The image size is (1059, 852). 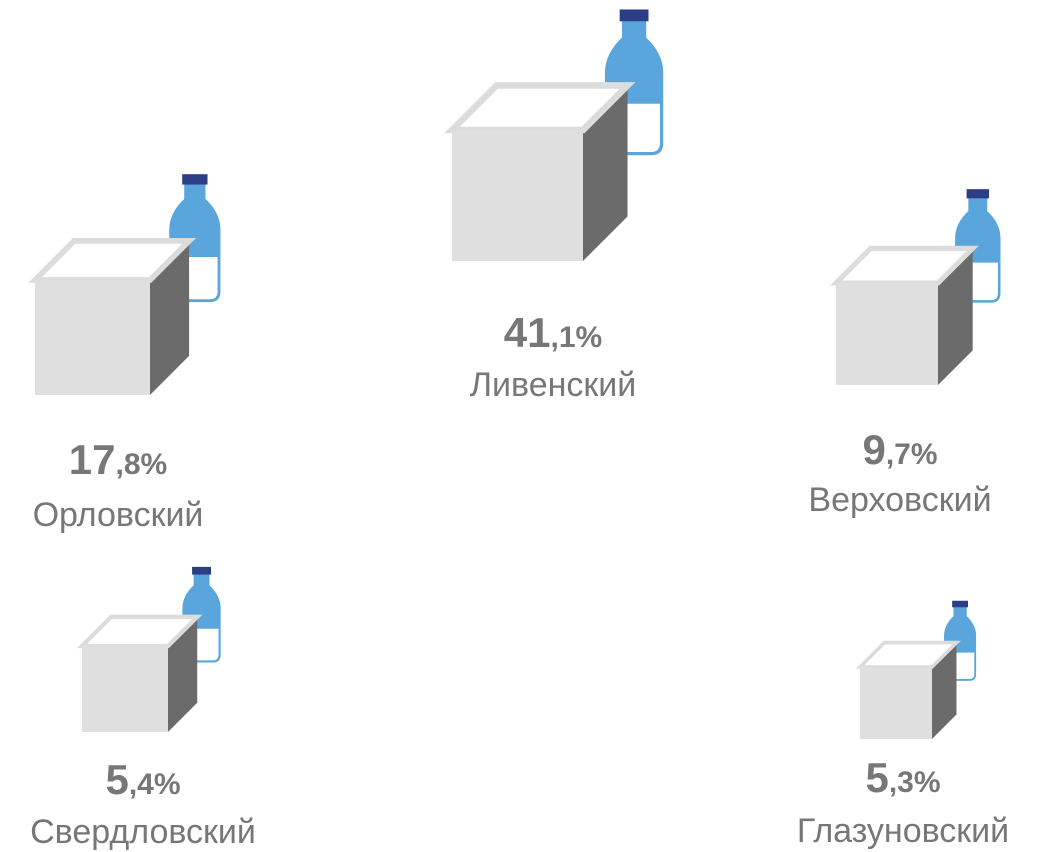 I want to click on percent-label: 17,8%, so click(x=118, y=459).